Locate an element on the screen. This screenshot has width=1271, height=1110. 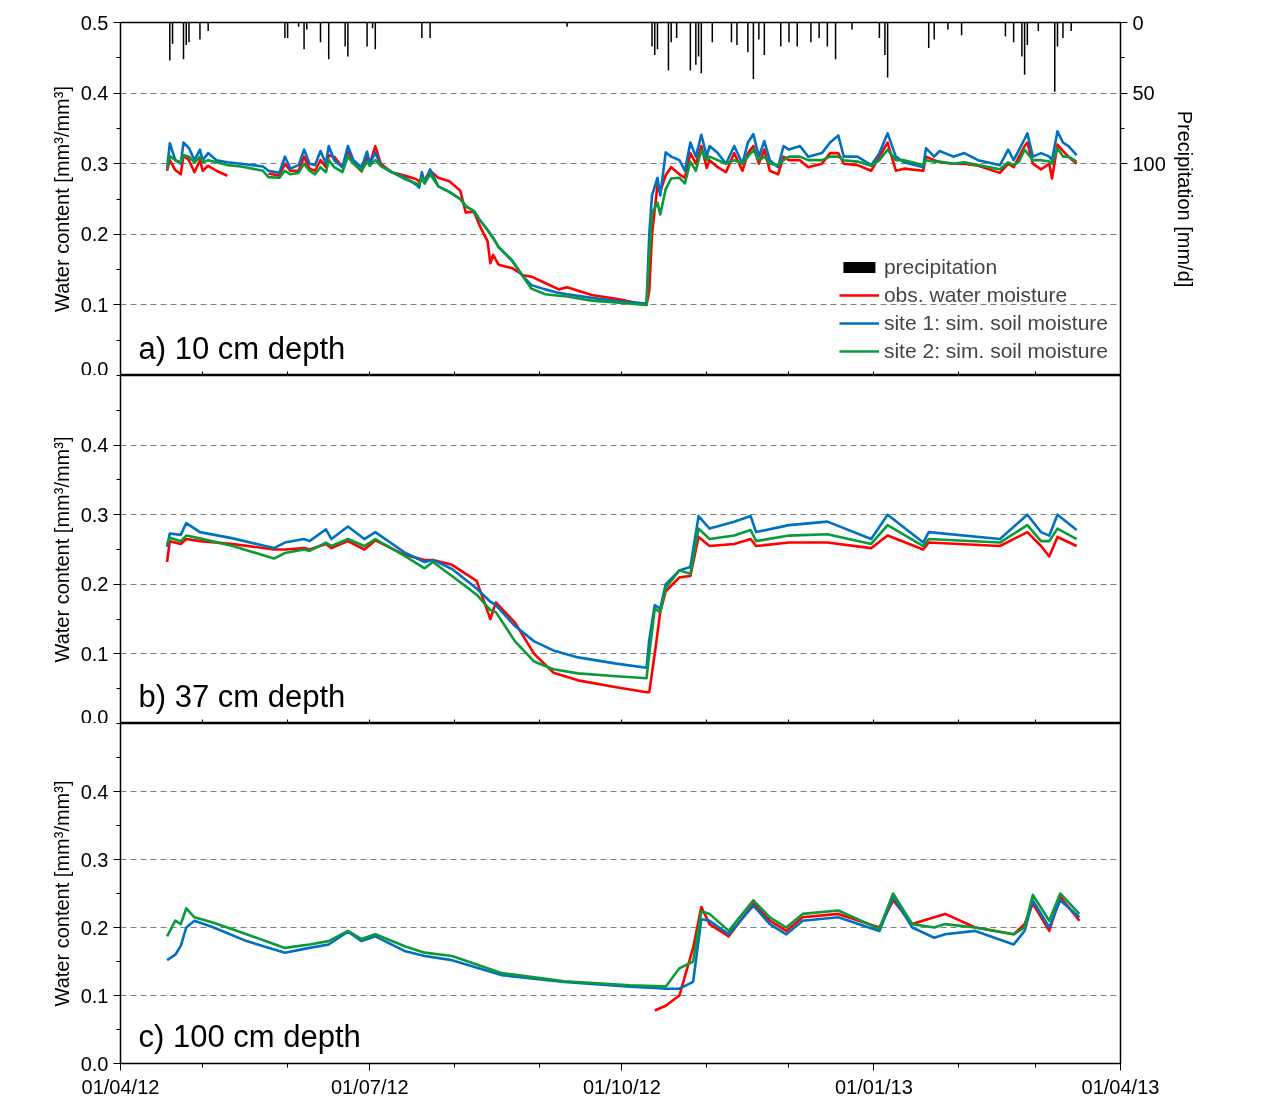
x-tick-label: 01/04/12 is located at coordinates (120, 1086).